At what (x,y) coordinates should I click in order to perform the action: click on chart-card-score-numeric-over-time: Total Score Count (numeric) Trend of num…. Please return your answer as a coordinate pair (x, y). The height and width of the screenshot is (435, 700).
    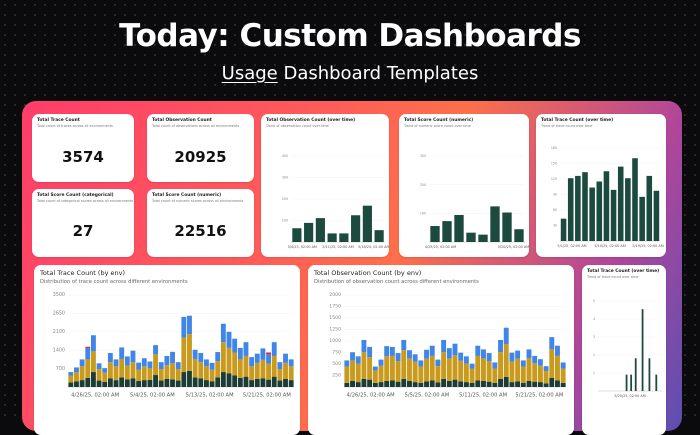
    Looking at the image, I should click on (464, 185).